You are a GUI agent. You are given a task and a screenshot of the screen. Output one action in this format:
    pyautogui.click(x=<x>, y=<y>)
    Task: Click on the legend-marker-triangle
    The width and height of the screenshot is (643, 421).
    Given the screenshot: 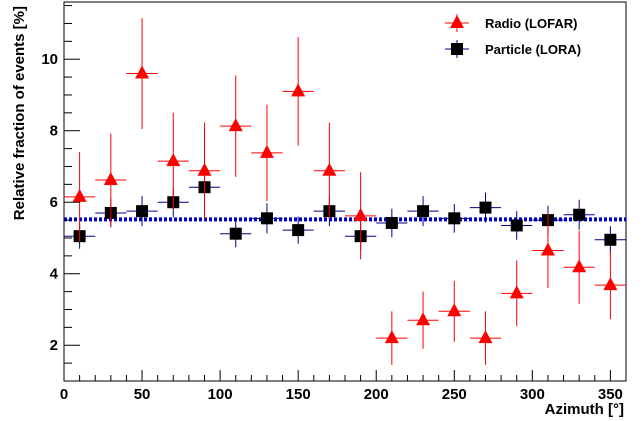 What is the action you would take?
    pyautogui.click(x=457, y=21)
    